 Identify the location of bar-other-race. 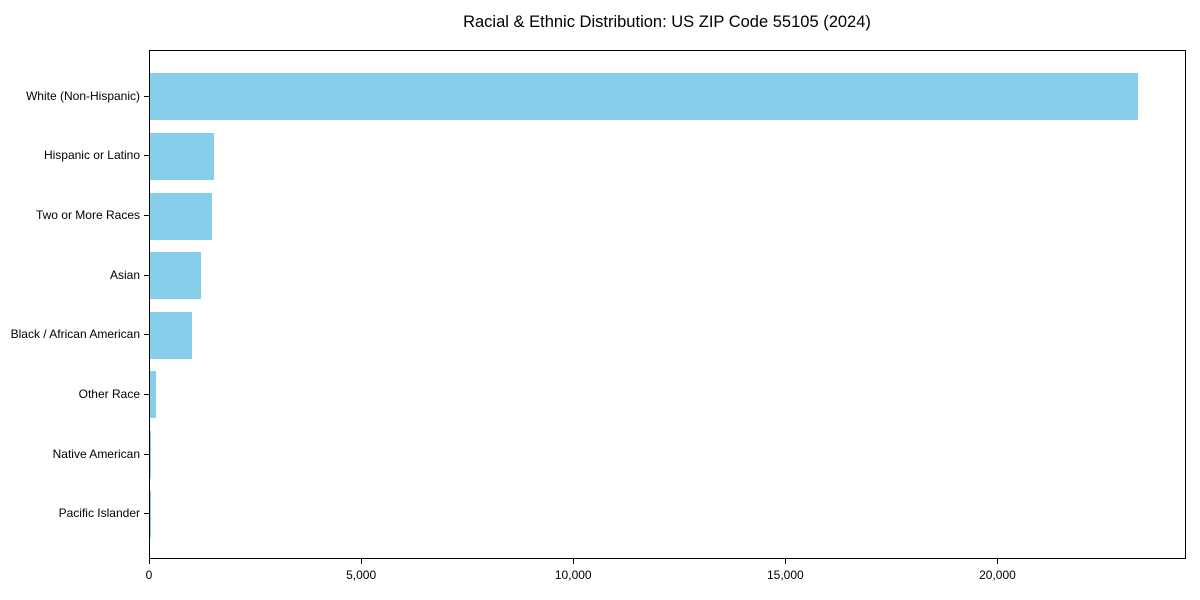
(153, 395).